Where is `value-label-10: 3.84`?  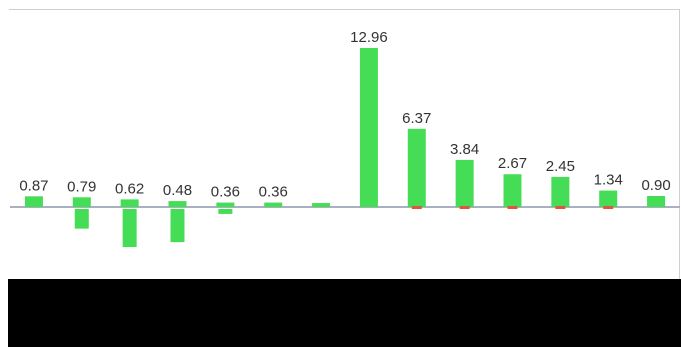
value-label-10: 3.84 is located at coordinates (464, 149).